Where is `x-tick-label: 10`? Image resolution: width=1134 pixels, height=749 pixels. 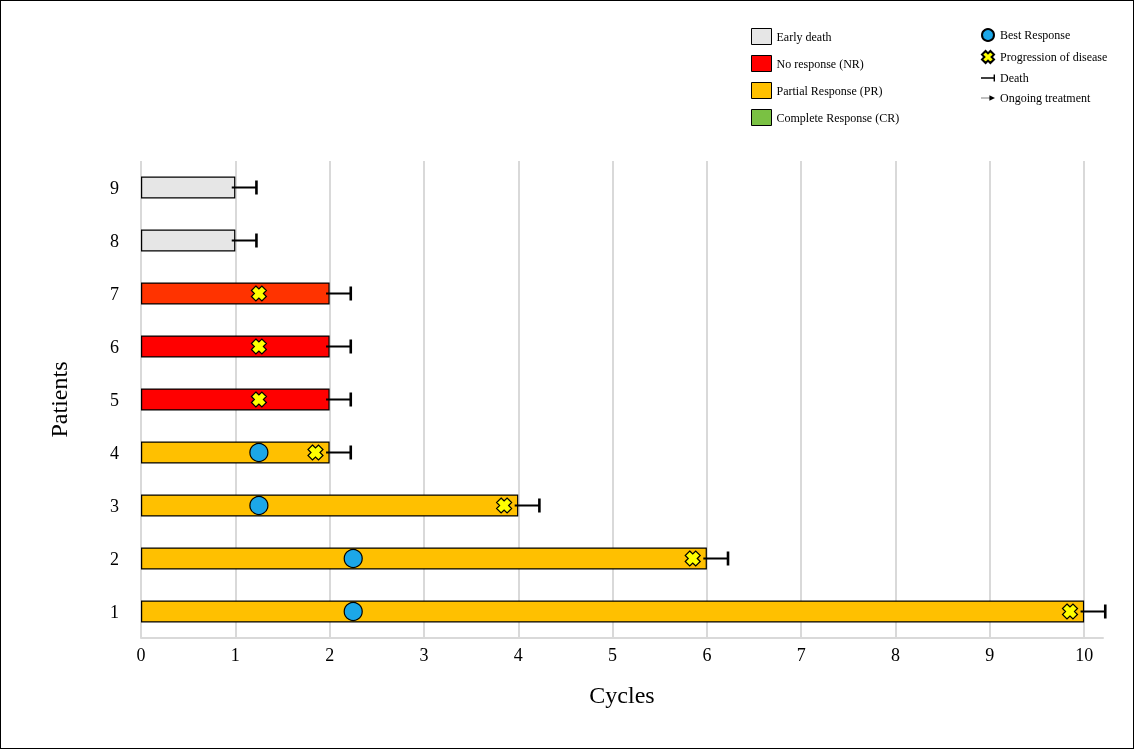 x-tick-label: 10 is located at coordinates (1084, 655).